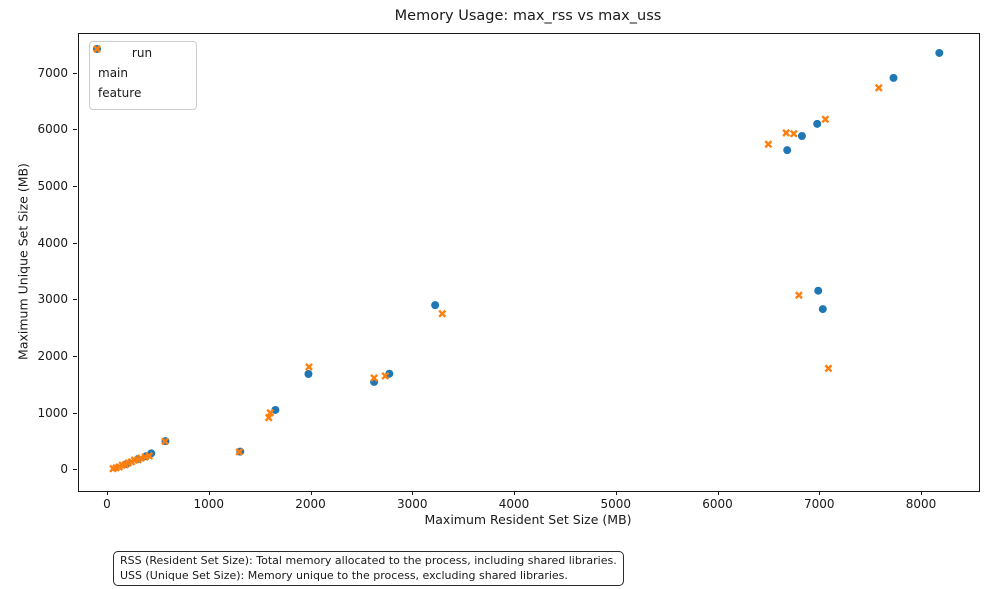  I want to click on y-axis-label: Maximum Unique Set Size (MB), so click(23, 261).